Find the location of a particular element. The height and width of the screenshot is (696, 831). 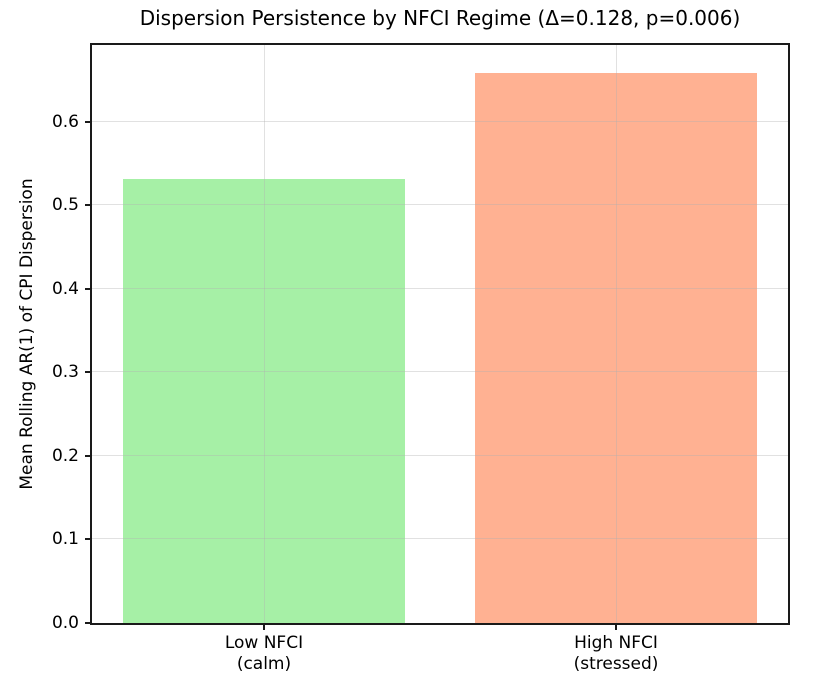

gridline-y-0.6 is located at coordinates (440, 121).